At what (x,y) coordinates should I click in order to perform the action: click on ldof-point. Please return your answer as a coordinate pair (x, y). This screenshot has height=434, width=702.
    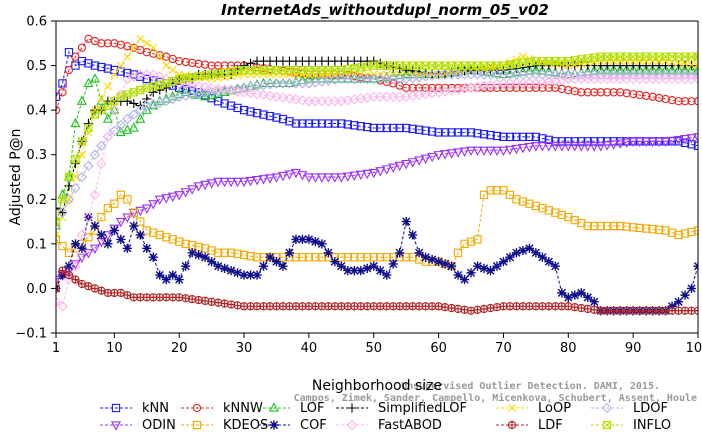
    Looking at the image, I should click on (127, 119).